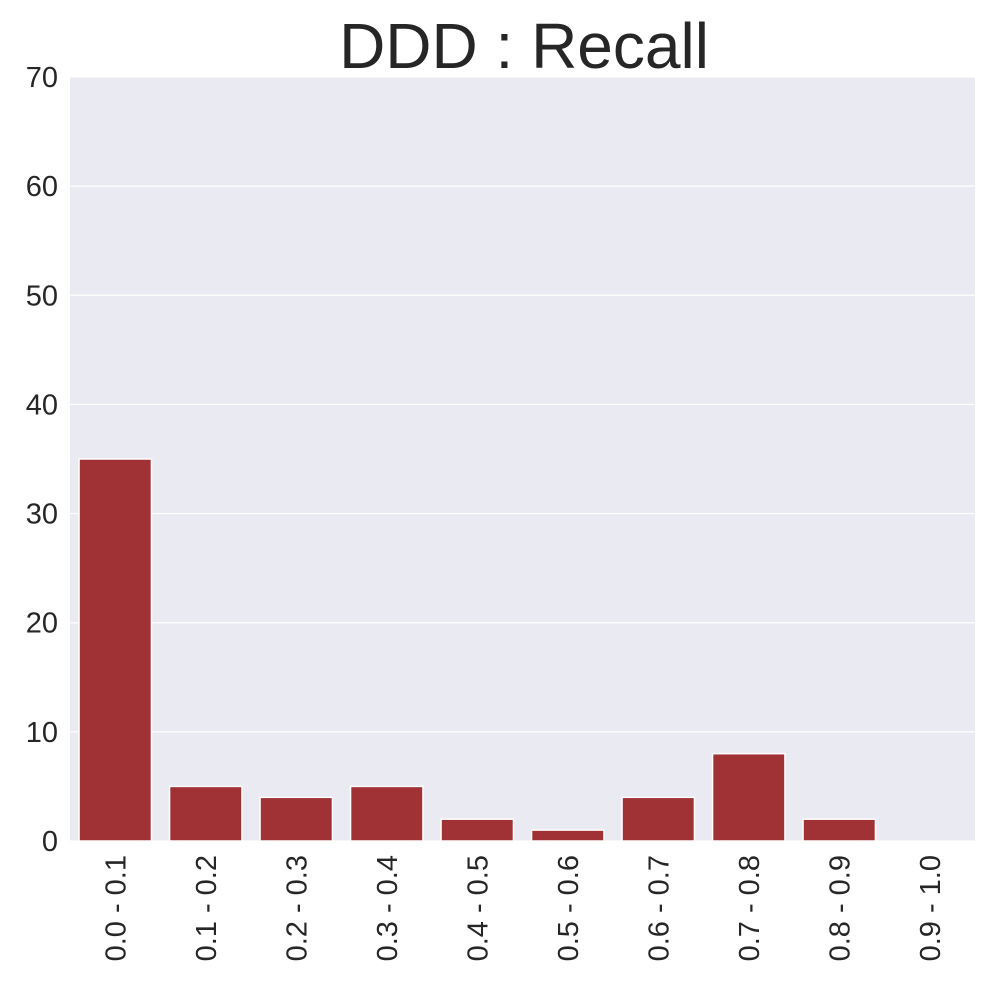  I want to click on y-tick-label: 10, so click(42, 733).